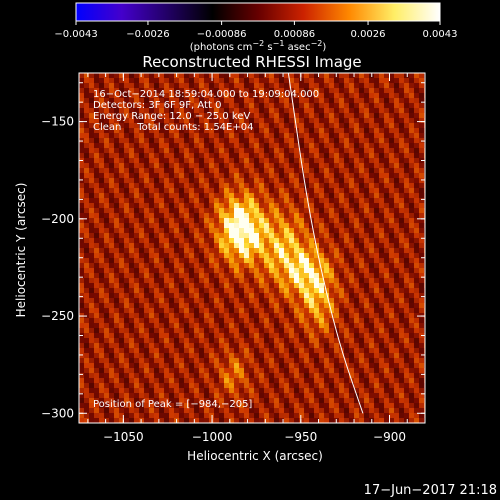 The image size is (500, 500). Describe the element at coordinates (212, 437) in the screenshot. I see `x-tick-label: −1000` at that location.